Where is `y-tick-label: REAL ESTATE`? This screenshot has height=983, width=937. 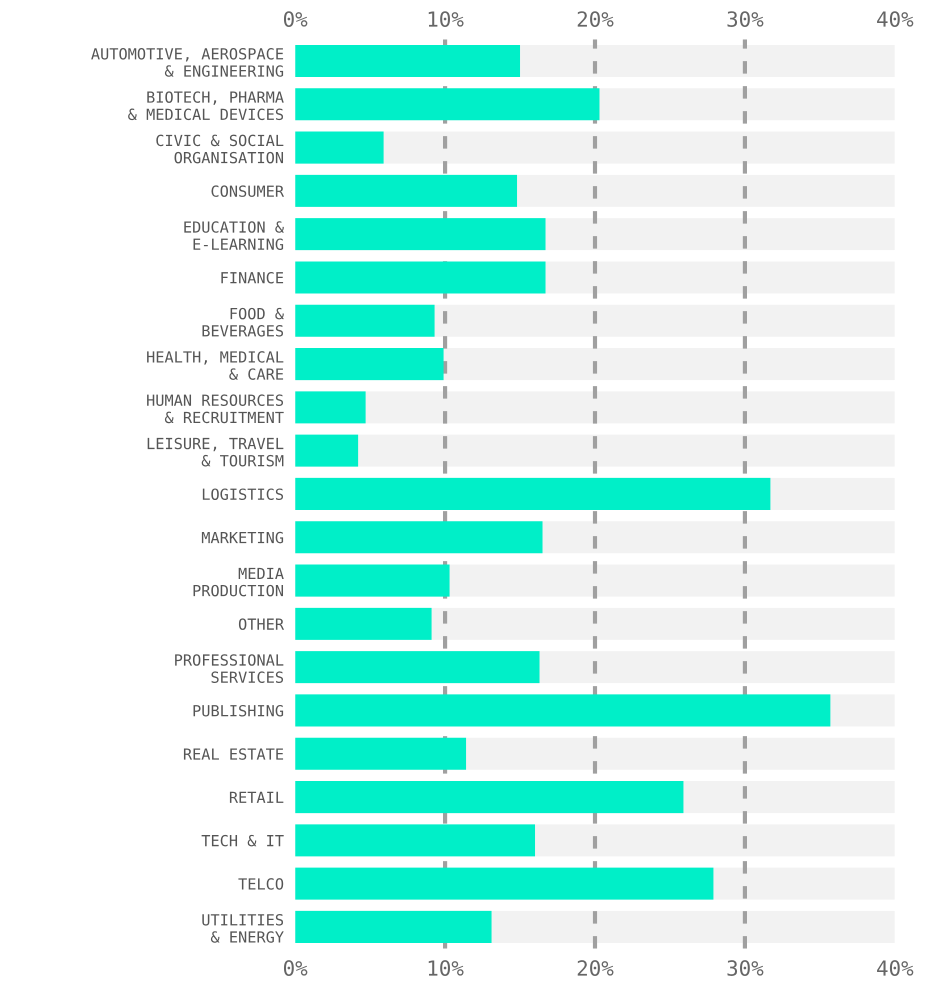 y-tick-label: REAL ESTATE is located at coordinates (234, 754).